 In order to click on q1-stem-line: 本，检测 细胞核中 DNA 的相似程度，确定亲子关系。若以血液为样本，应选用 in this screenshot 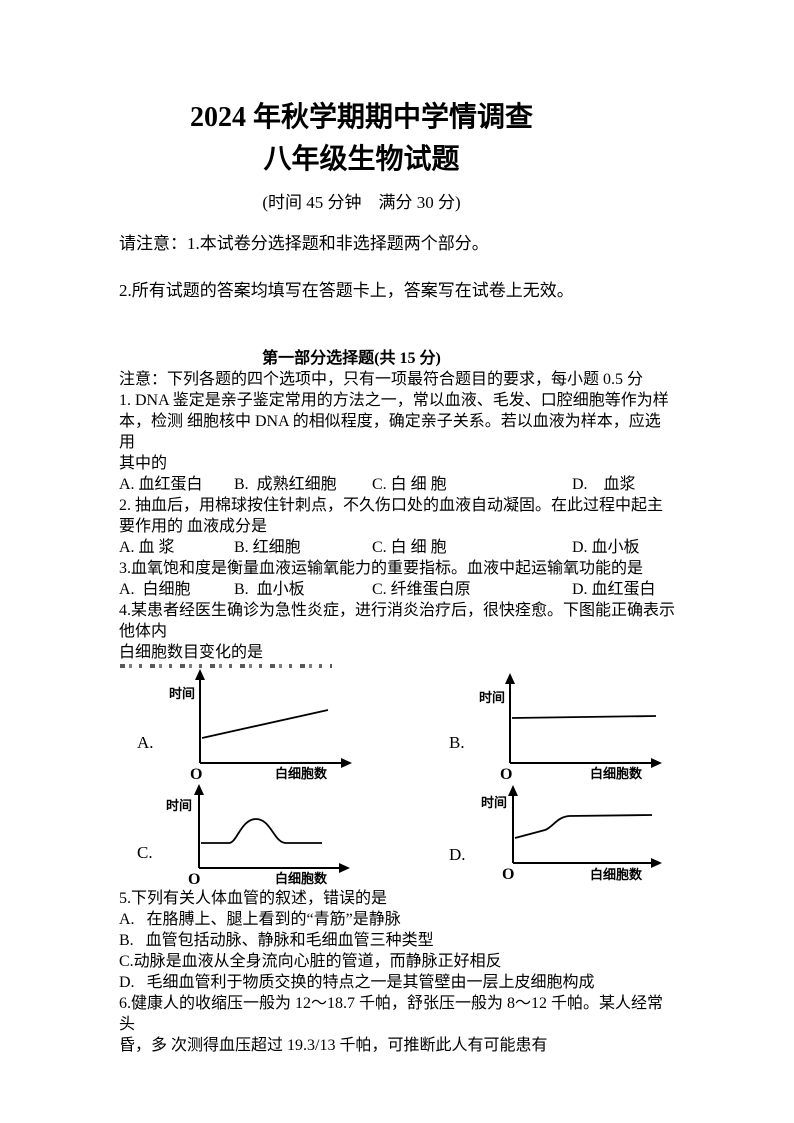, I will do `click(390, 432)`.